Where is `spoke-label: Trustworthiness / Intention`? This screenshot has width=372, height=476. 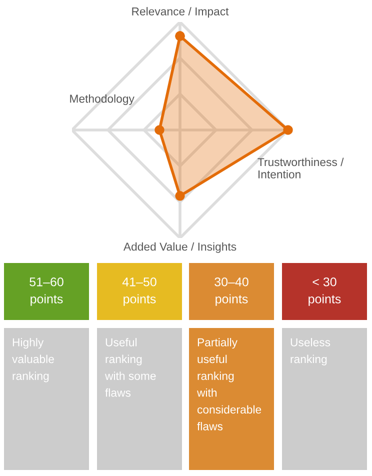
spoke-label: Trustworthiness / Intention is located at coordinates (301, 168).